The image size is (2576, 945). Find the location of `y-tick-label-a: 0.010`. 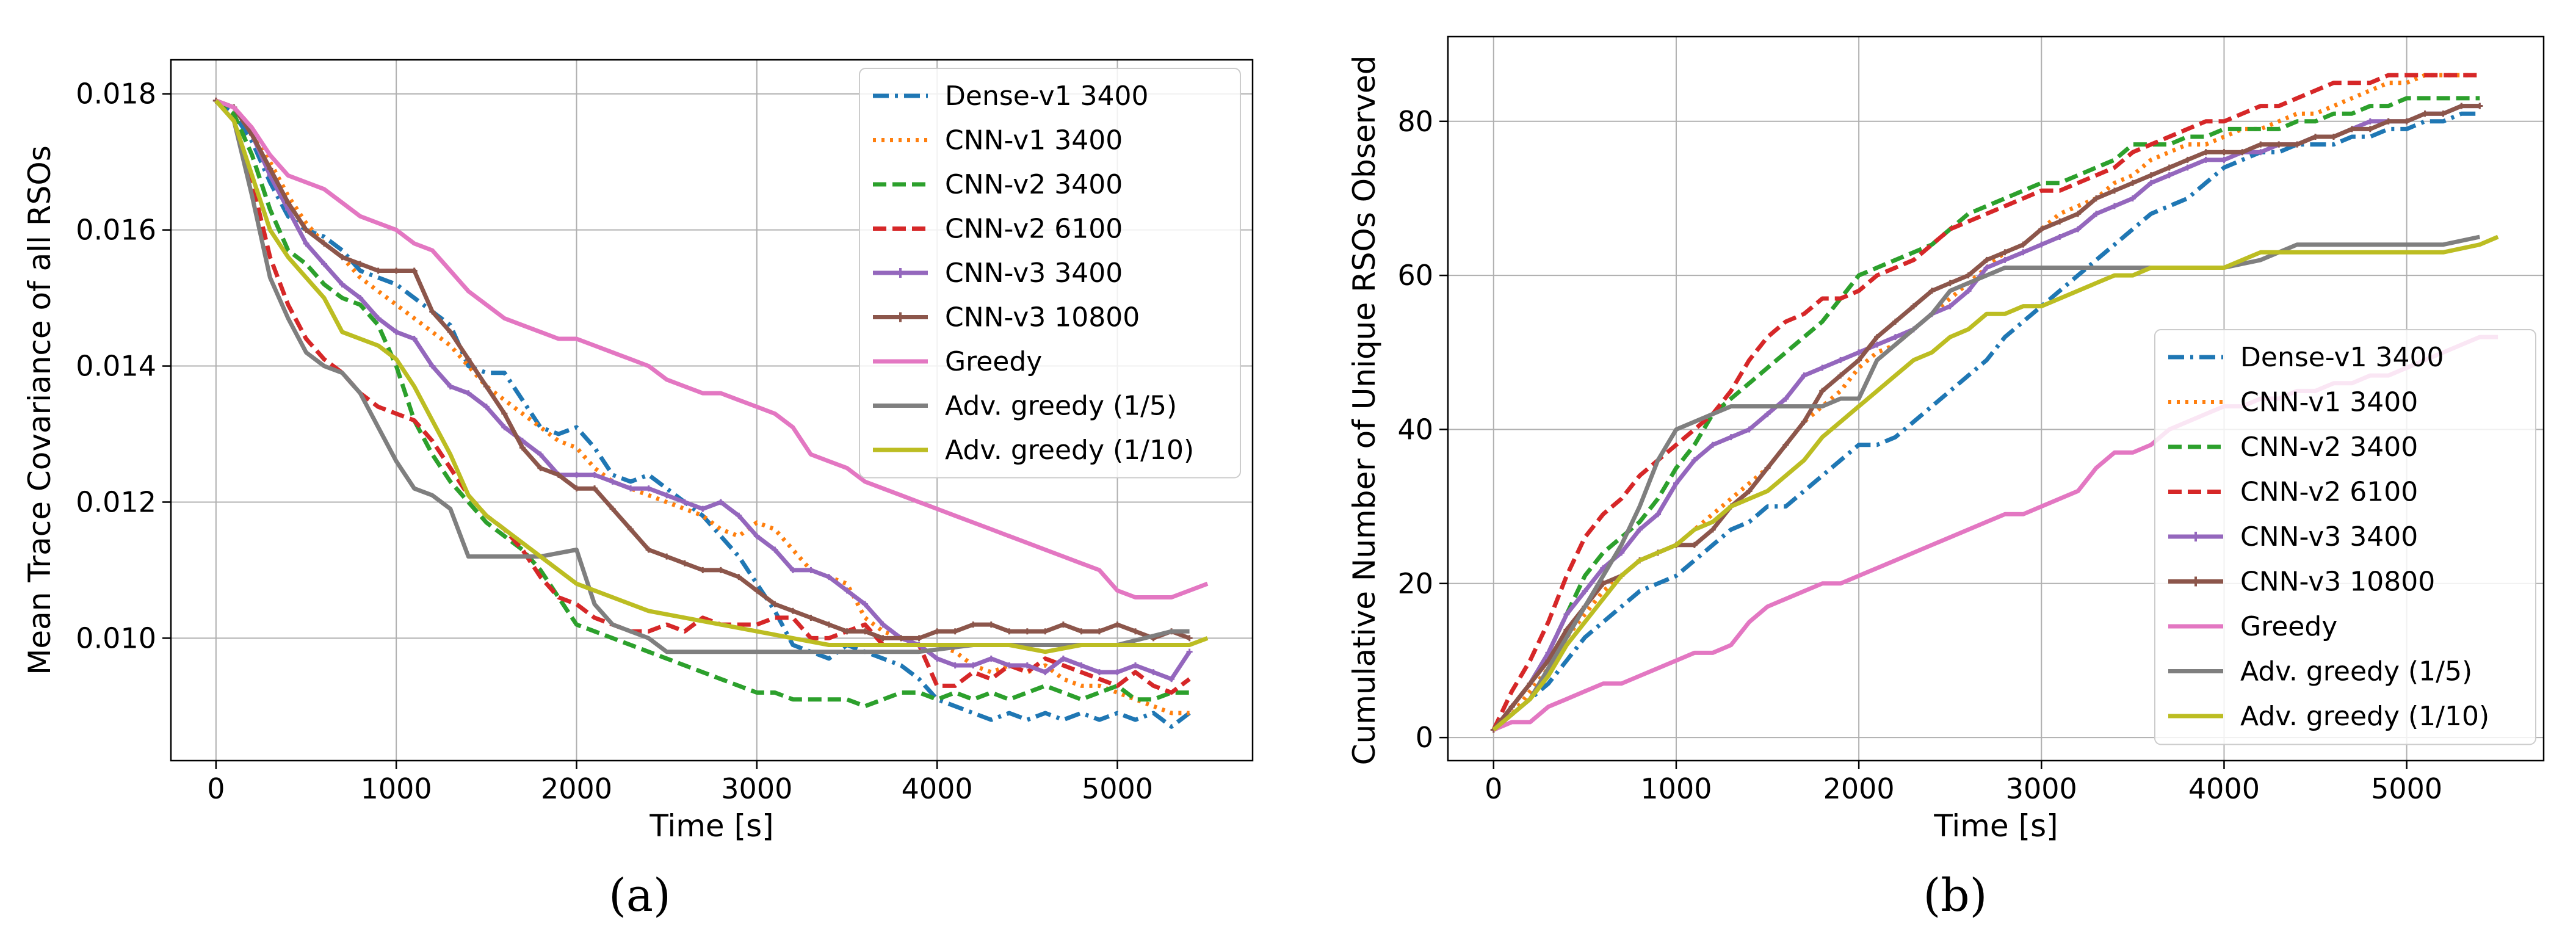

y-tick-label-a: 0.010 is located at coordinates (116, 637).